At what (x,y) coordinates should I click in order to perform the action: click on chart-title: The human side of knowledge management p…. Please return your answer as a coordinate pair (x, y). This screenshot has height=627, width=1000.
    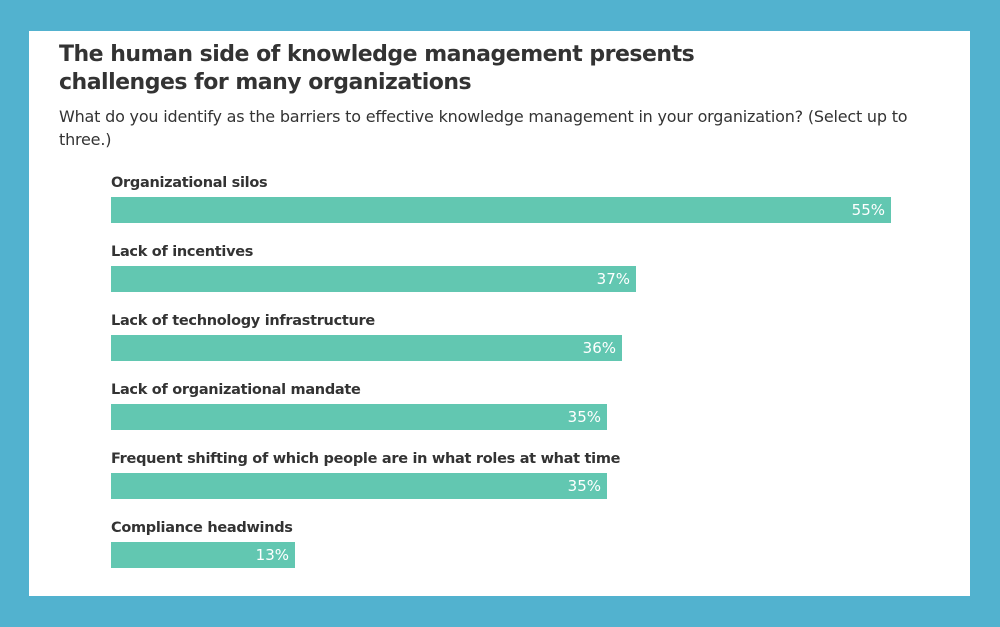
    Looking at the image, I should click on (377, 68).